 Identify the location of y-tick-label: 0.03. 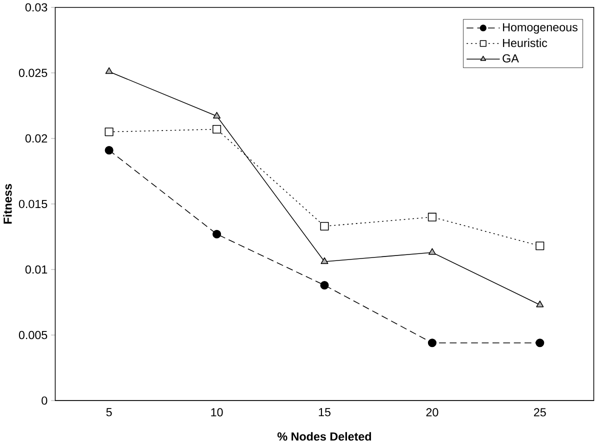
(36, 7).